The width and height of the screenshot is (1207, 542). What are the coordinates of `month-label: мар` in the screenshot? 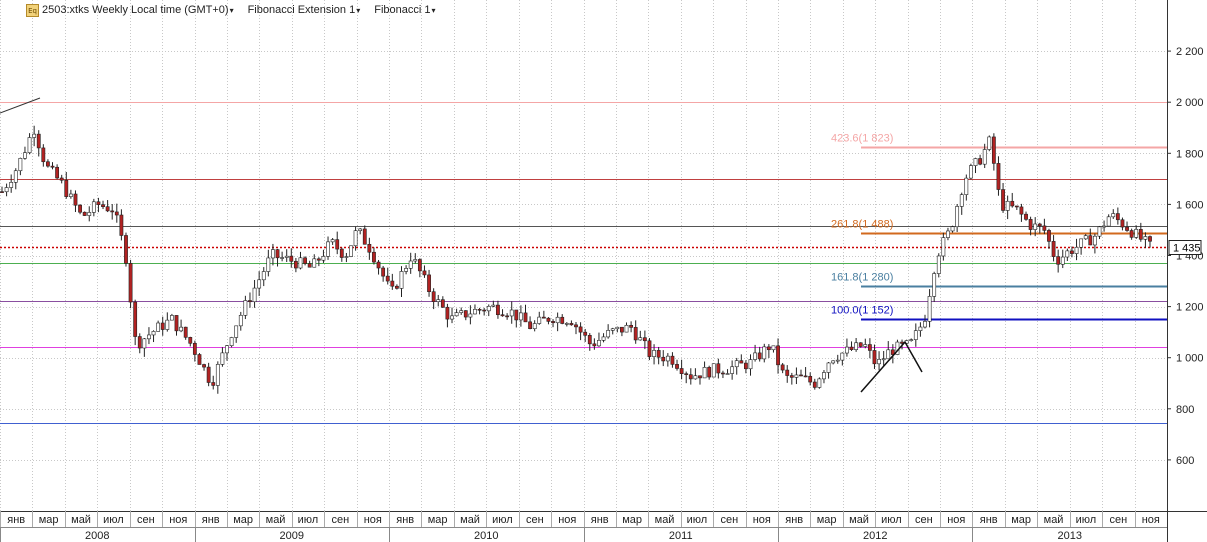 It's located at (49, 520).